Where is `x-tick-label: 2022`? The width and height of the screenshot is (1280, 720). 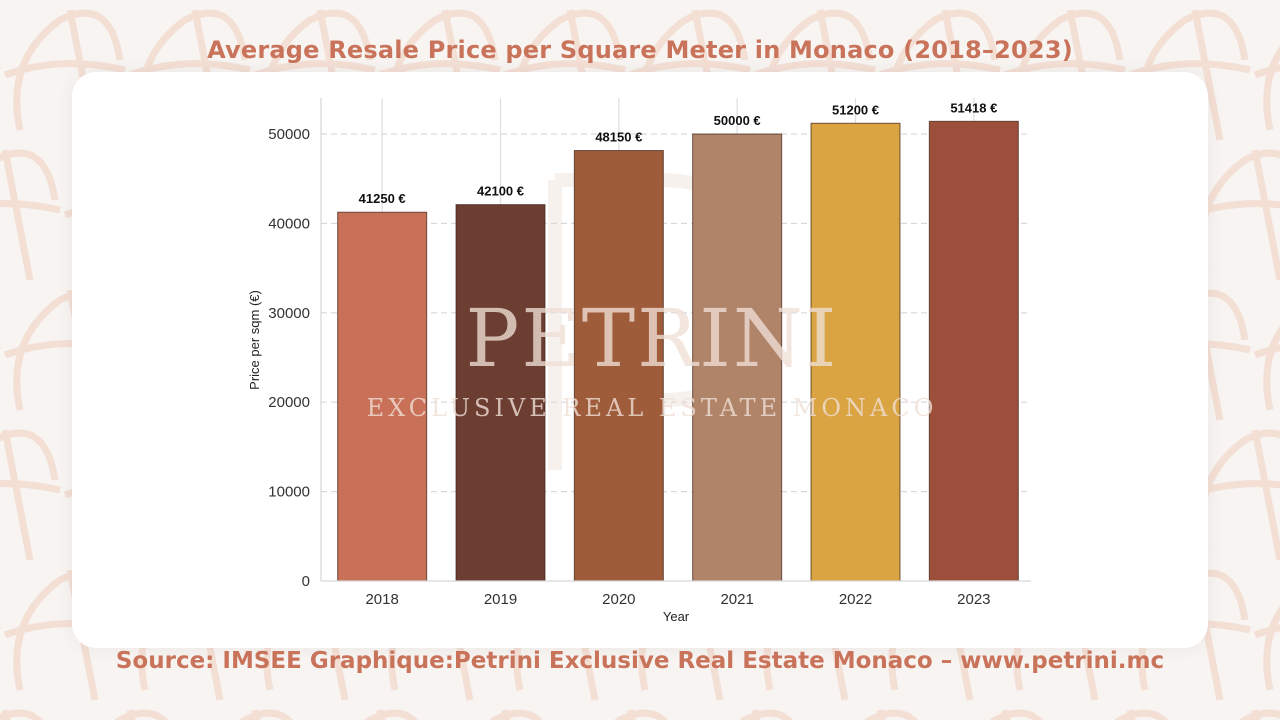
x-tick-label: 2022 is located at coordinates (855, 599).